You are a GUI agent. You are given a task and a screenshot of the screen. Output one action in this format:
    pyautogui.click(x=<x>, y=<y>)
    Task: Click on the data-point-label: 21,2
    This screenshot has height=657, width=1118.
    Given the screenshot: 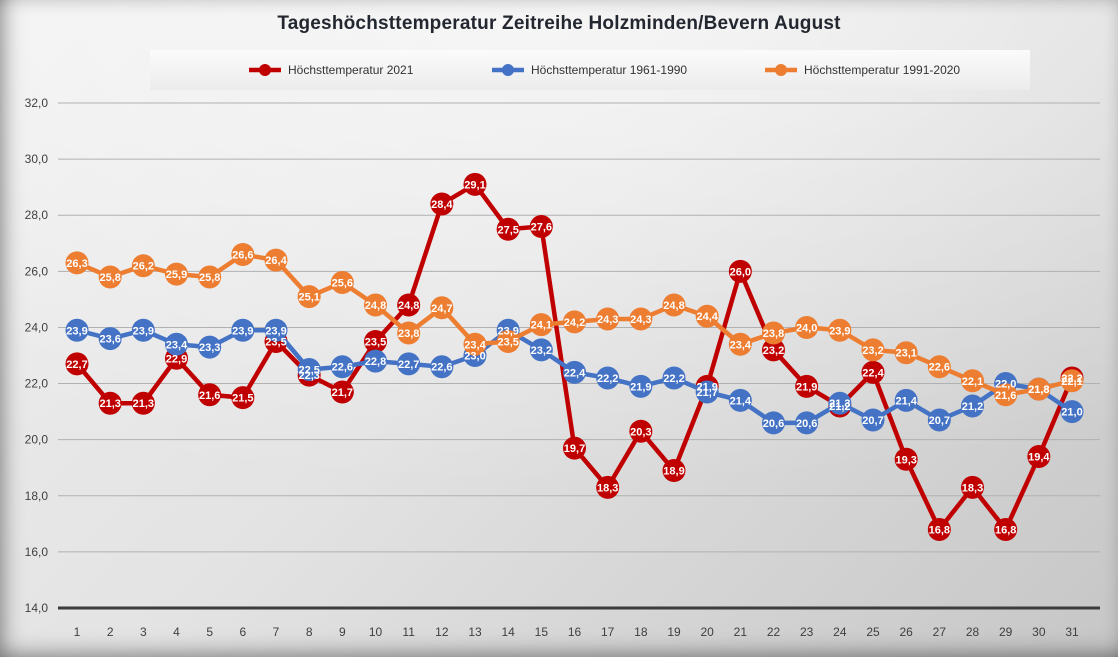 What is the action you would take?
    pyautogui.click(x=972, y=407)
    